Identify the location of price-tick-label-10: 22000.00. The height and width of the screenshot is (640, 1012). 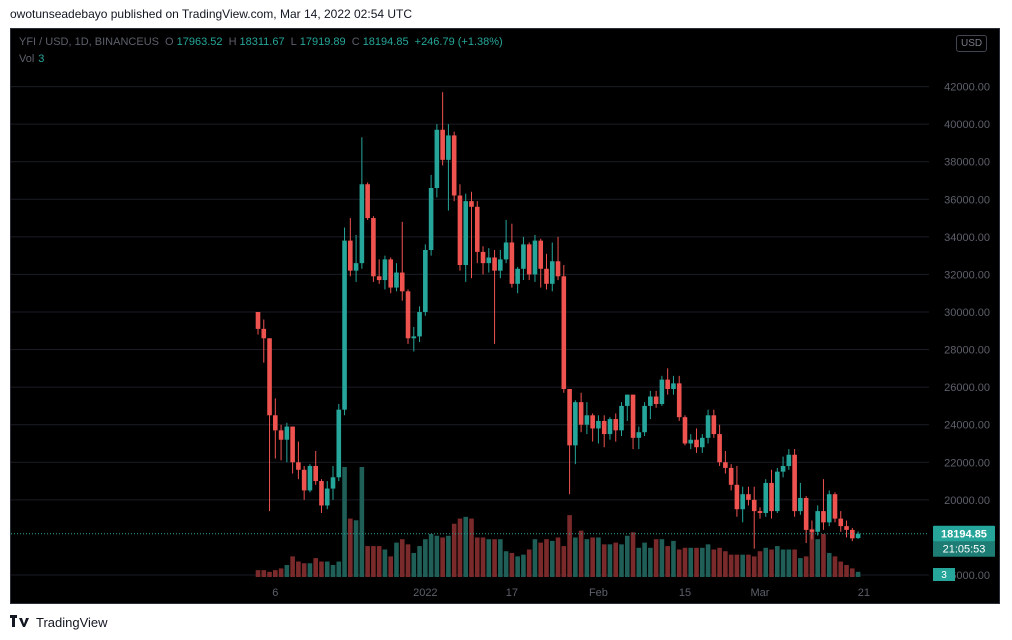
(967, 463).